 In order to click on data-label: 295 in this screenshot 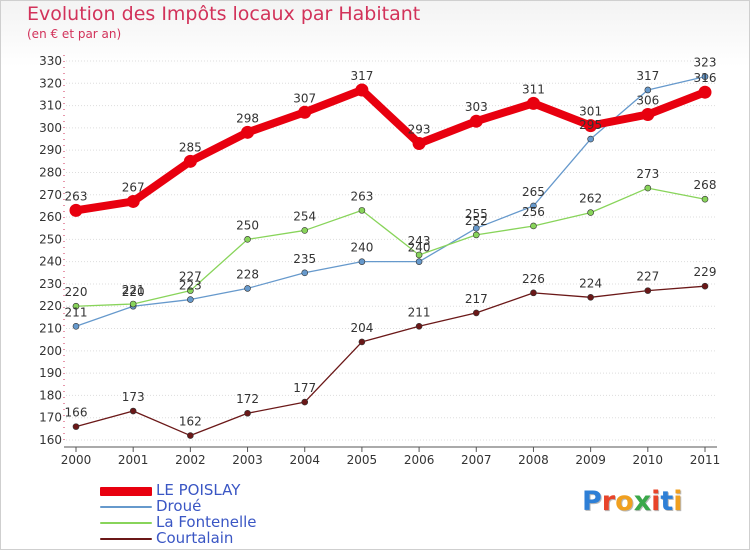, I will do `click(590, 125)`.